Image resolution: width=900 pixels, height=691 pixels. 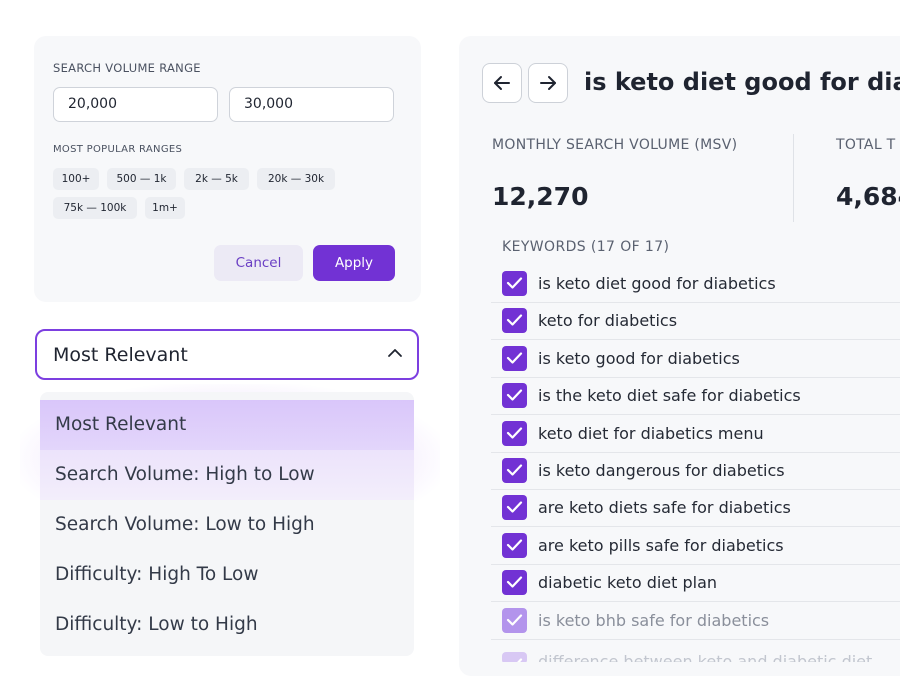 I want to click on sort-option-difficulty-low-high: Difficulty: Low to High, so click(x=156, y=624).